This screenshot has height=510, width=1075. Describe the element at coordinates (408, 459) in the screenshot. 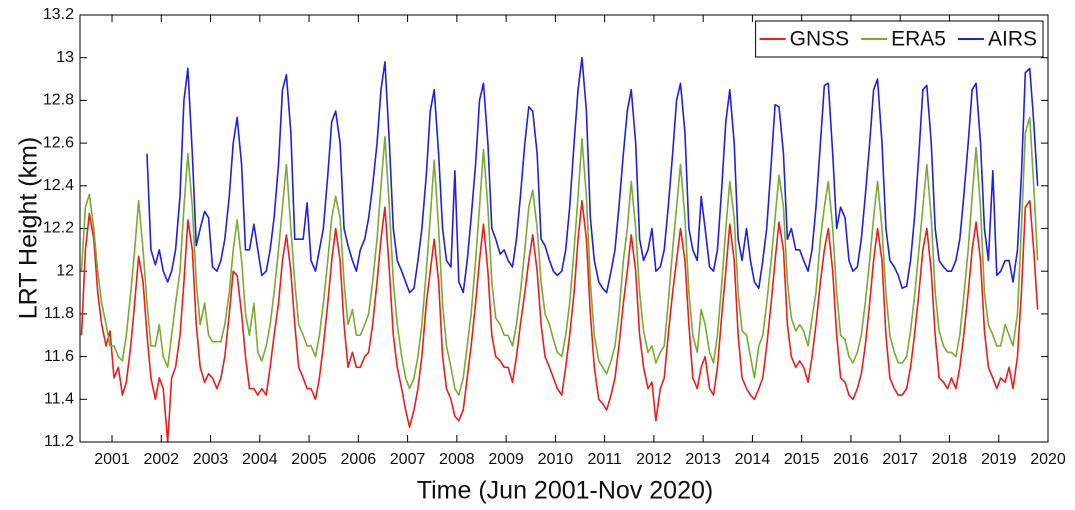

I see `x-tick-label: 2007` at that location.